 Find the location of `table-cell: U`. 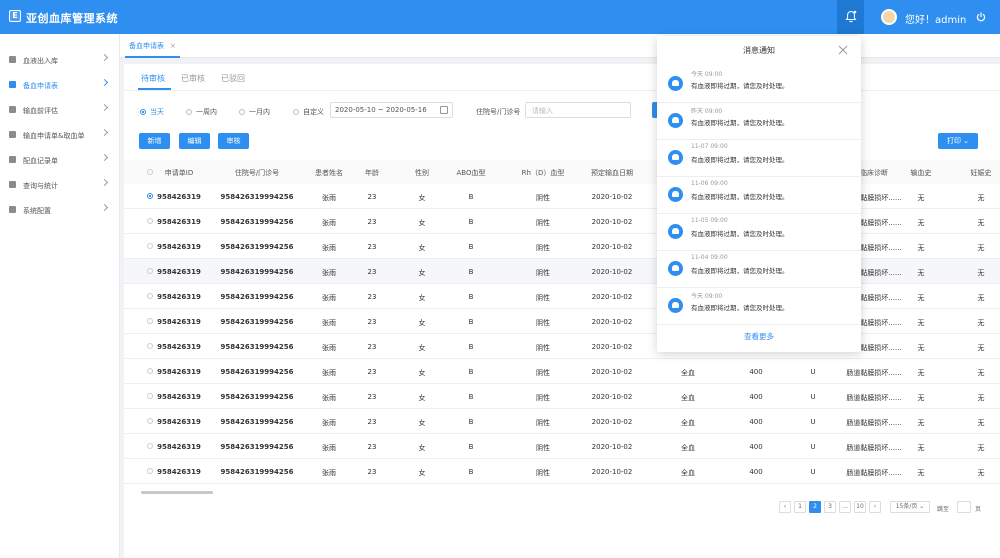

table-cell: U is located at coordinates (813, 397).